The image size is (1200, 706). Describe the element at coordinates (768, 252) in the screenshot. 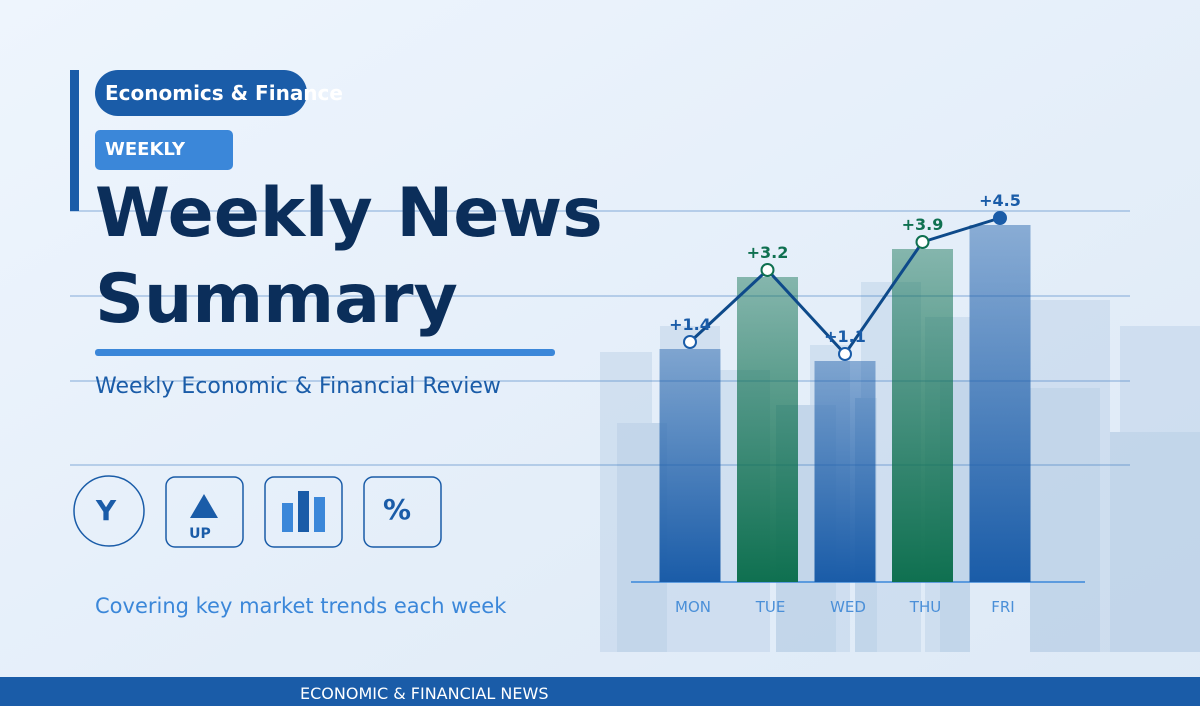

I see `value-label: +3.2` at that location.